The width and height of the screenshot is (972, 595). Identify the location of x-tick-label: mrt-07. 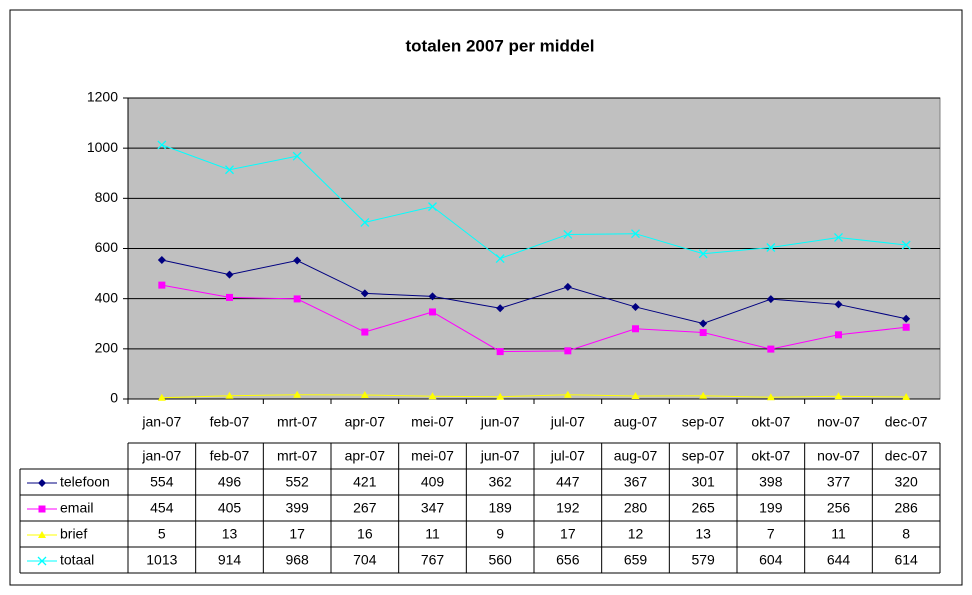
(297, 422).